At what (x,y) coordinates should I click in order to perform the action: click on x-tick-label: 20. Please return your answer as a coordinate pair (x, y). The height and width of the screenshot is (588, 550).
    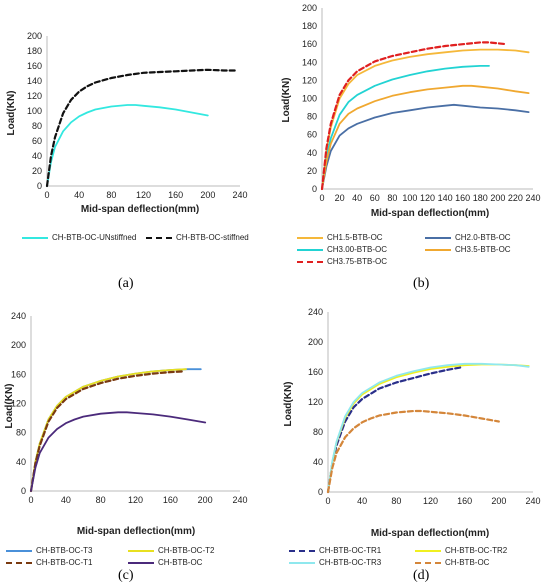
    Looking at the image, I should click on (340, 198).